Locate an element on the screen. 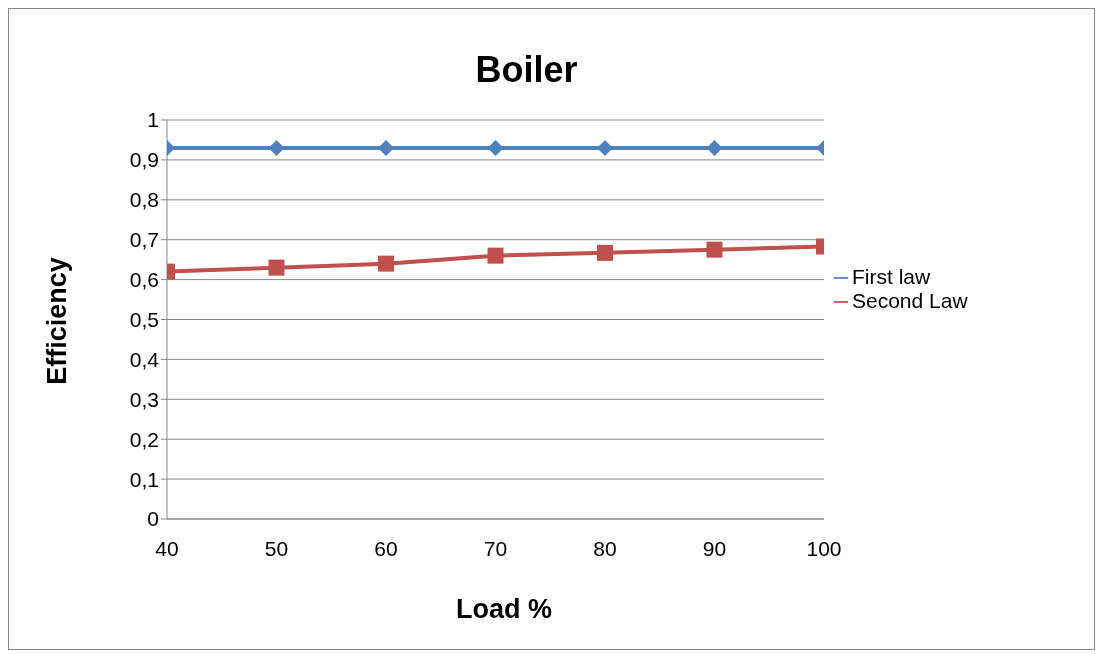 This screenshot has width=1101, height=655. y-tick-label: 0,8 is located at coordinates (144, 200).